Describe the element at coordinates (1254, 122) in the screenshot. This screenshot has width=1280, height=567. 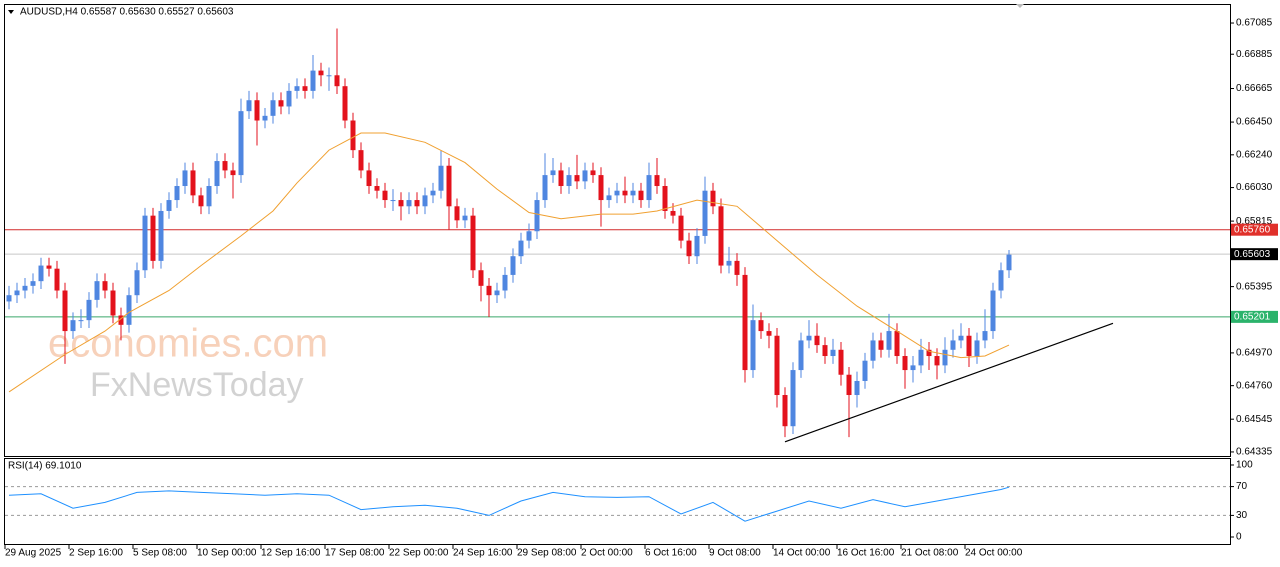
I see `y-tick-label: 0.66450` at that location.